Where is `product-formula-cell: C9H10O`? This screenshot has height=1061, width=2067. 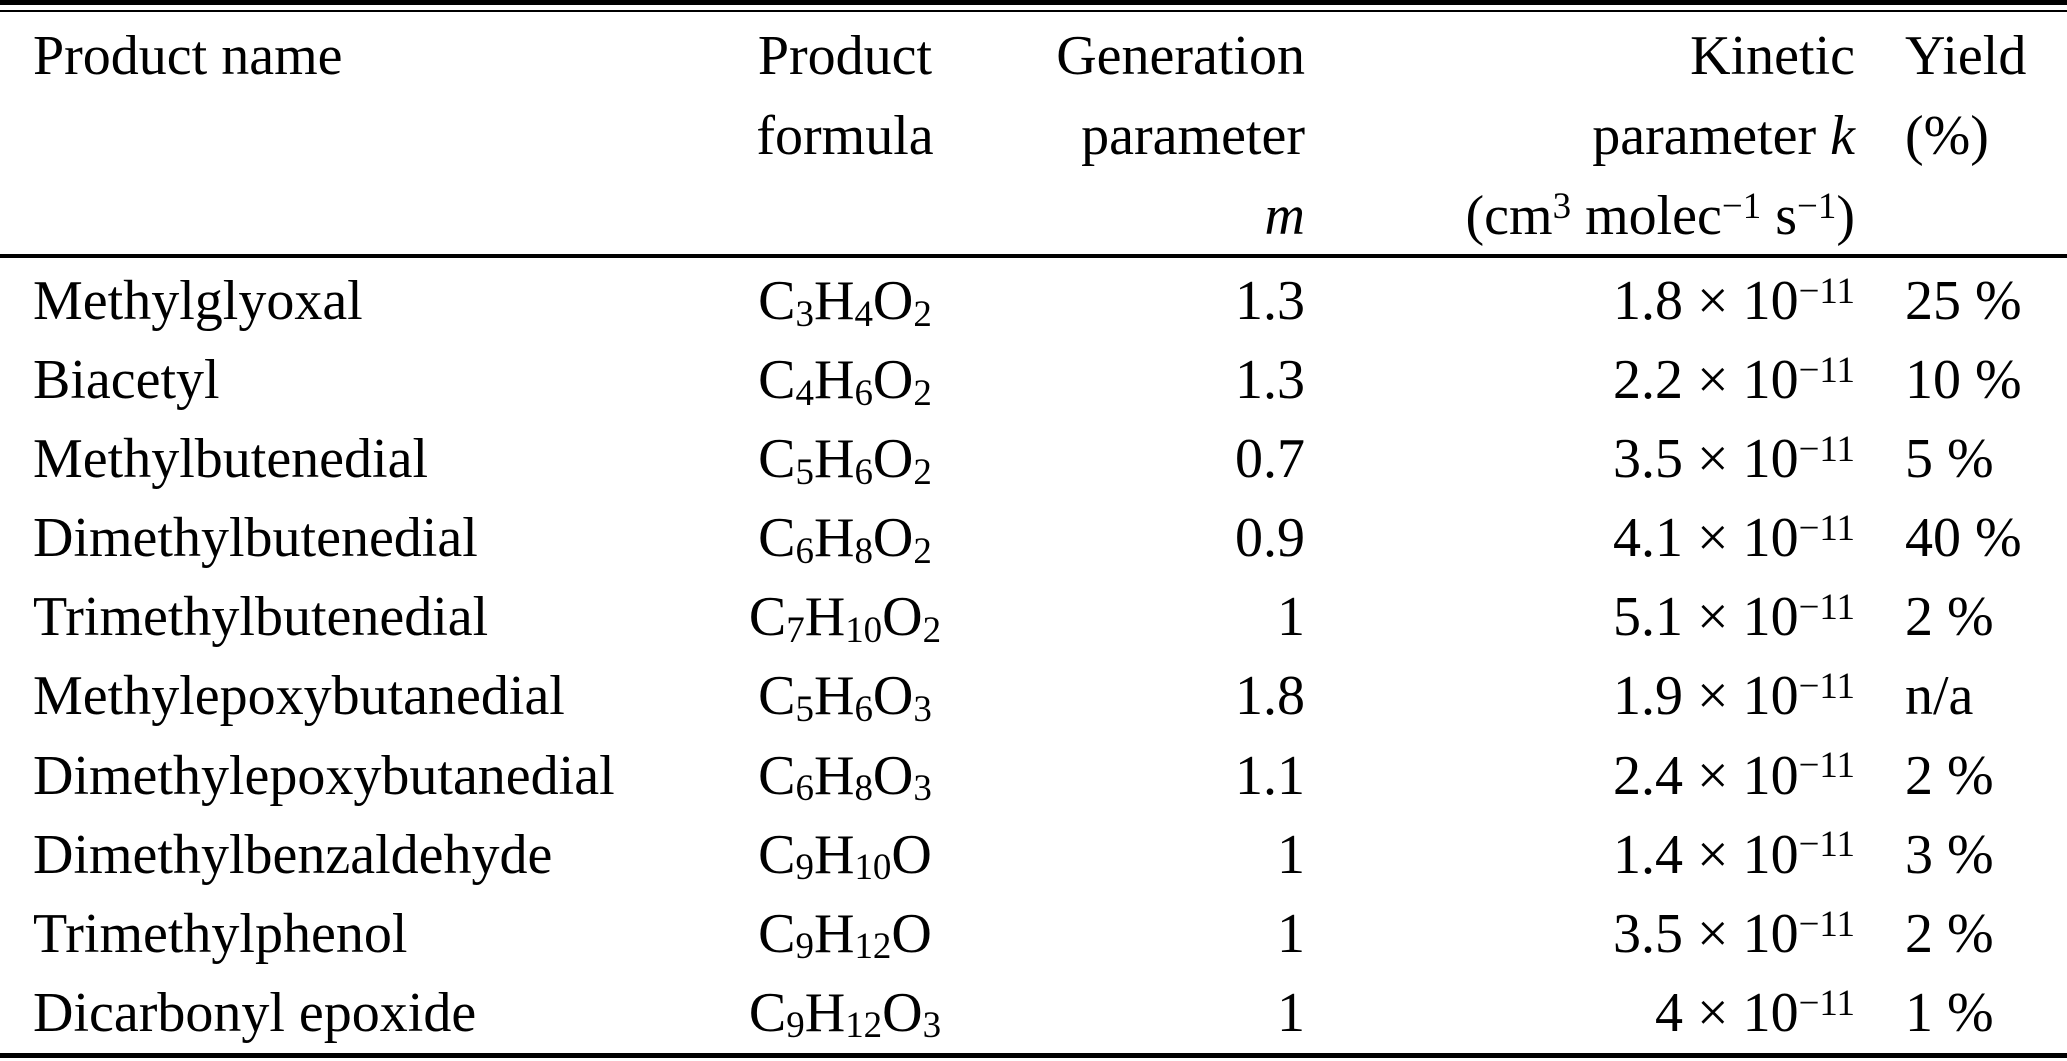
product-formula-cell: C9H10O is located at coordinates (845, 855).